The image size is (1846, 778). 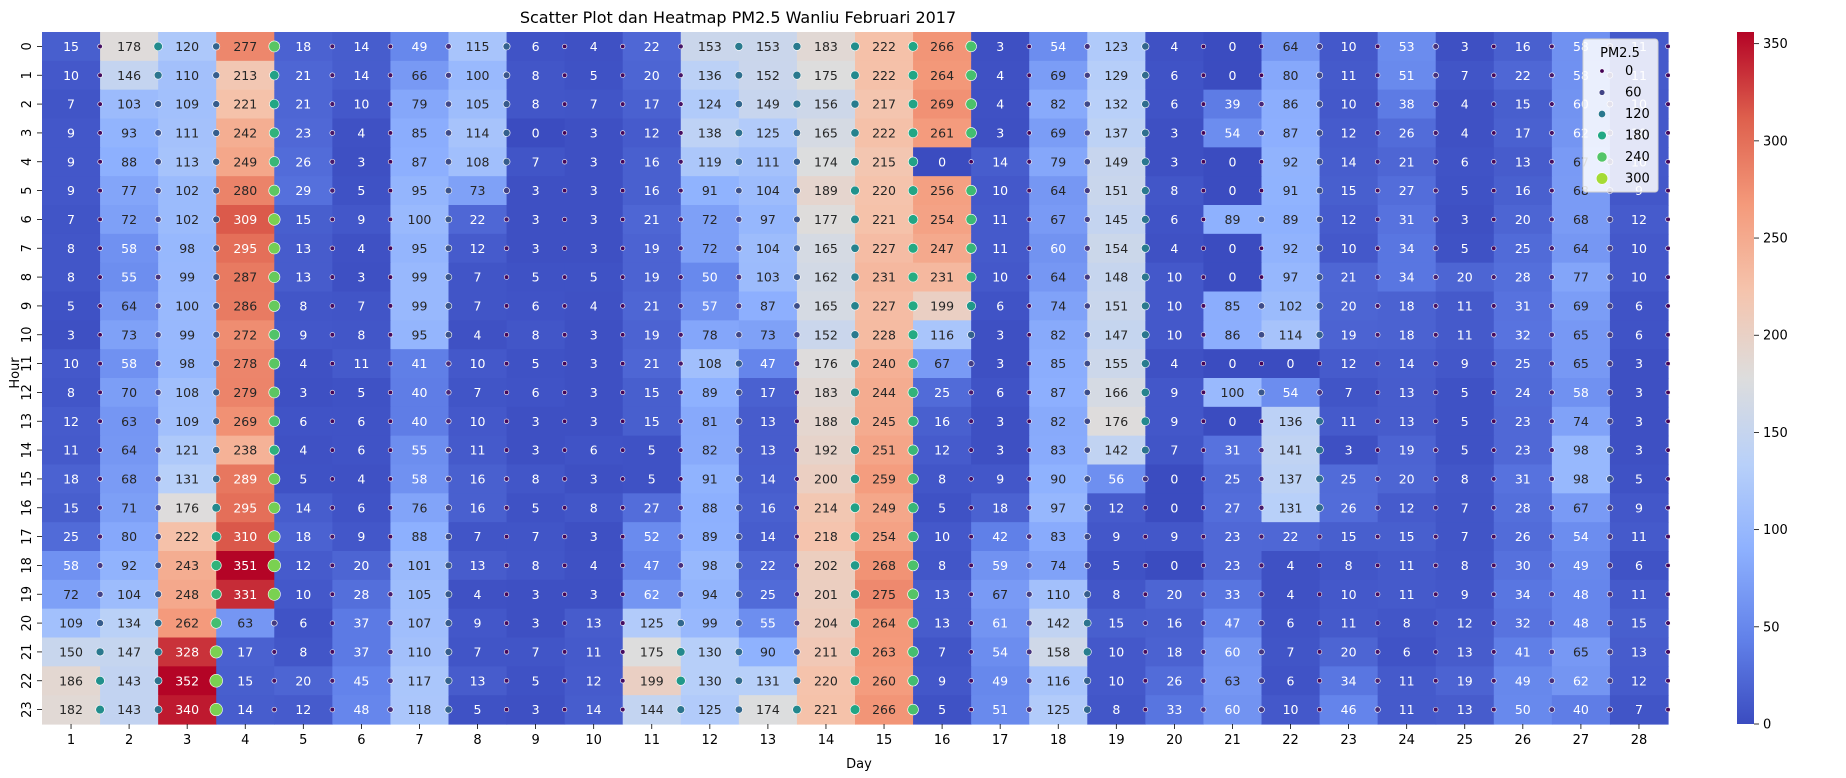 I want to click on cell-value-label: 29, so click(x=303, y=190).